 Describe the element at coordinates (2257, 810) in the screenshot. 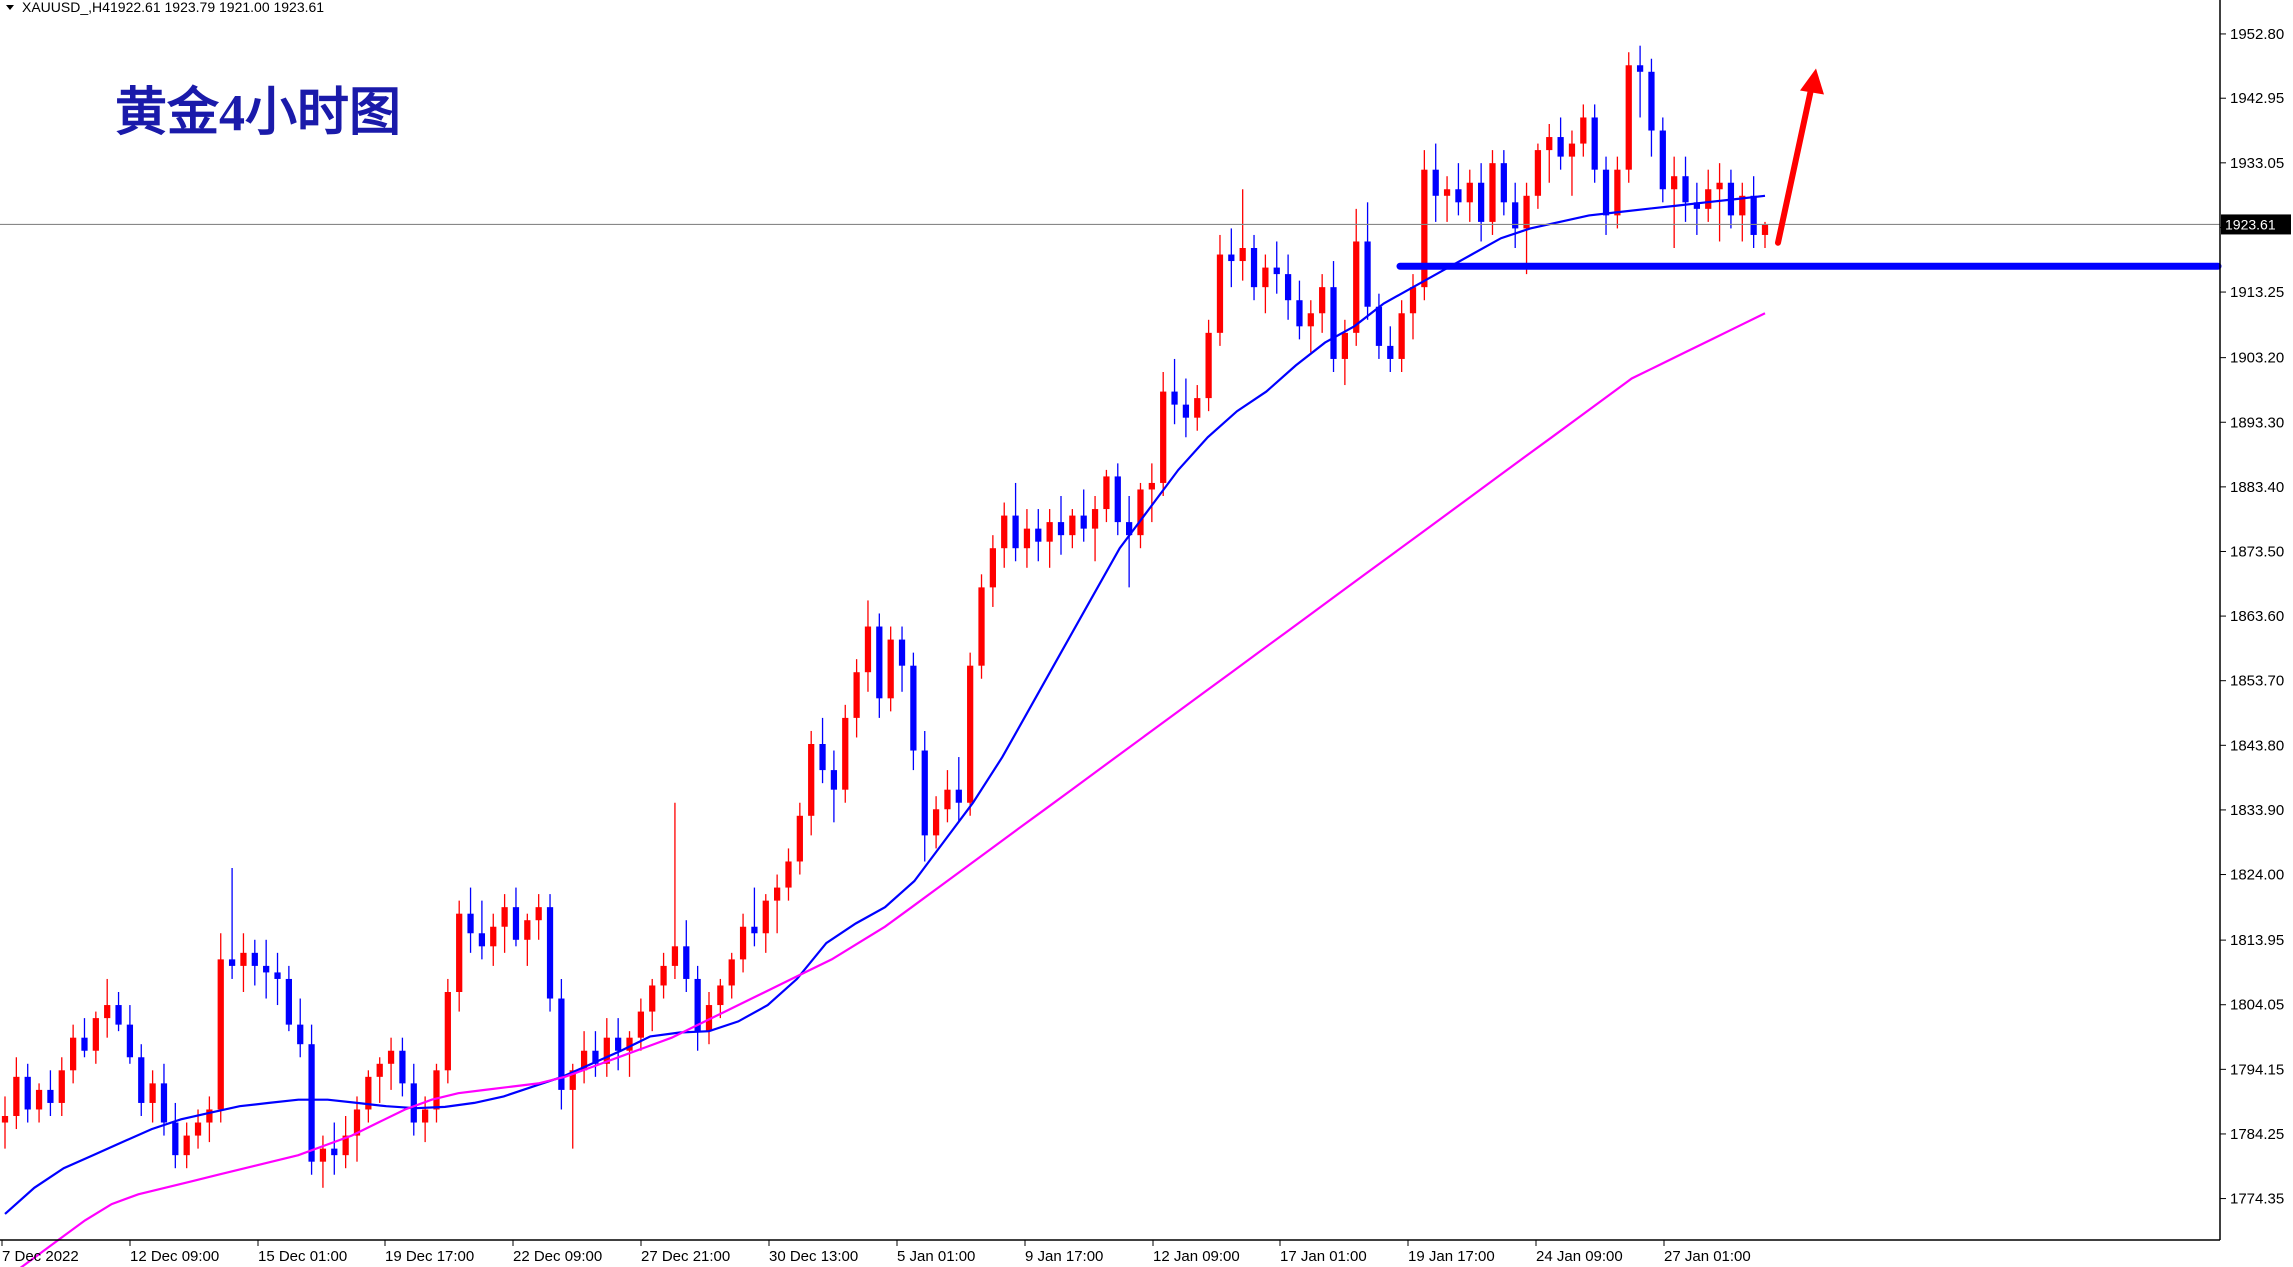

I see `y-tick-label: 1833.90` at that location.